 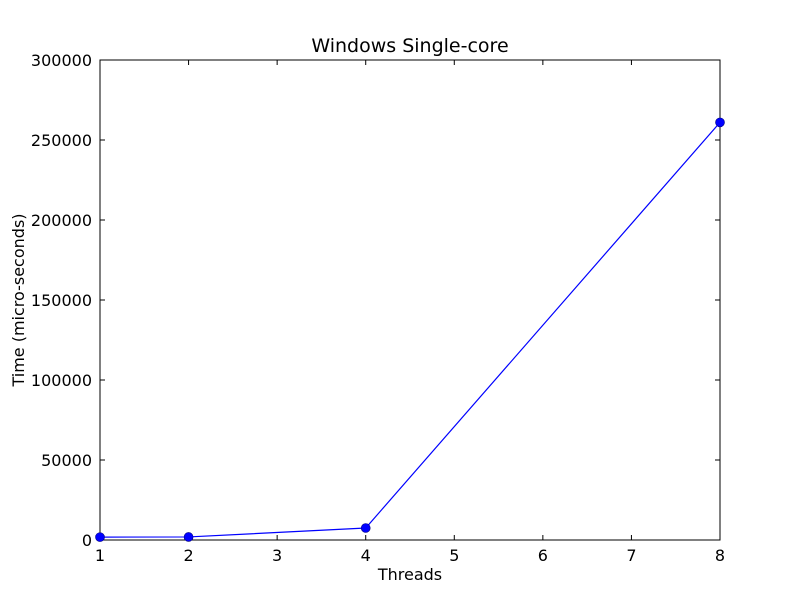 I want to click on x-tick-label: 6, so click(x=543, y=555).